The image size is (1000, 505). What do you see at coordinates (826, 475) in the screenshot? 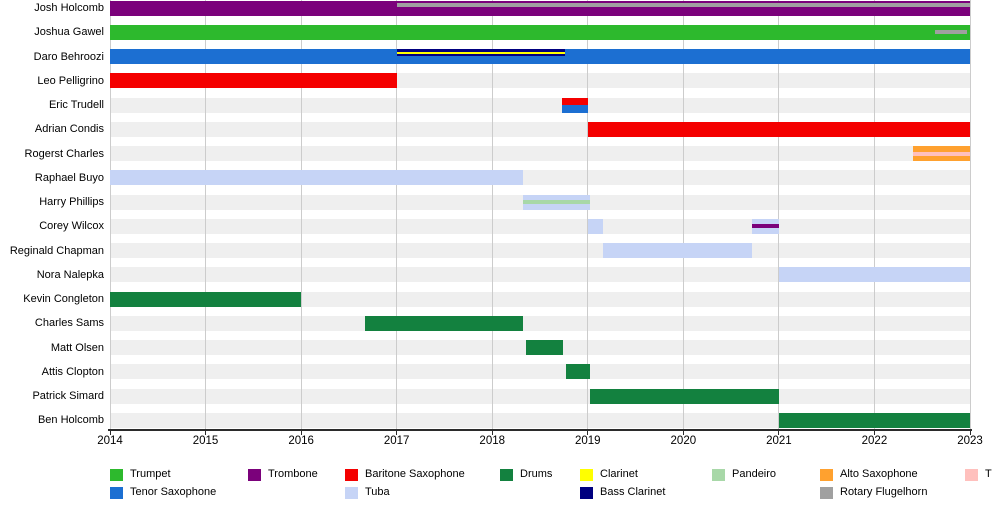
I see `legend-swatch-alto_saxophone` at bounding box center [826, 475].